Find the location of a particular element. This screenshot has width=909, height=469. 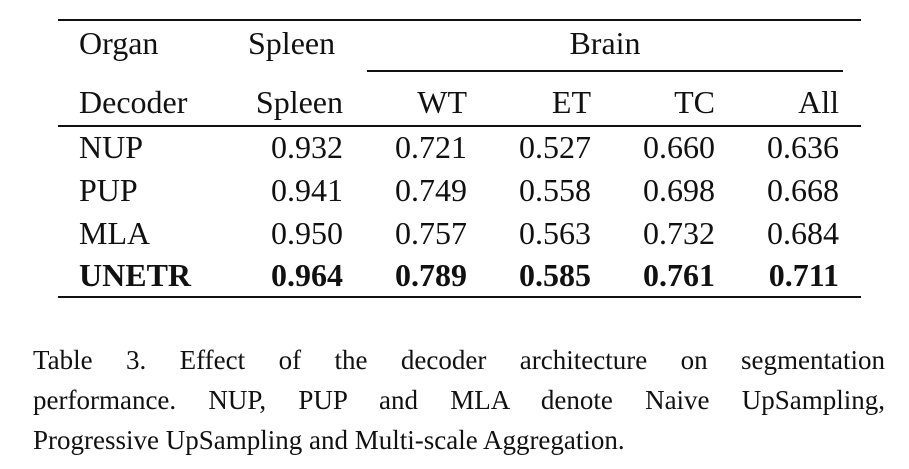

header-spleen: Spleen is located at coordinates (299, 102).